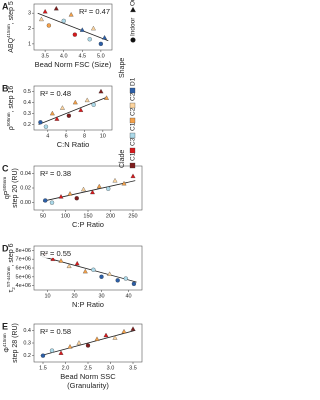 The image size is (320, 400). Describe the element at coordinates (7, 194) in the screenshot. I see `y-axis-label-part: qP` at that location.